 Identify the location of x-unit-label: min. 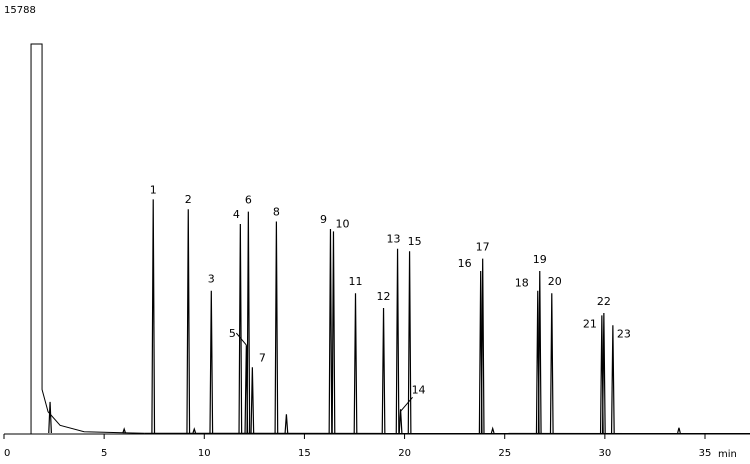
(727, 454).